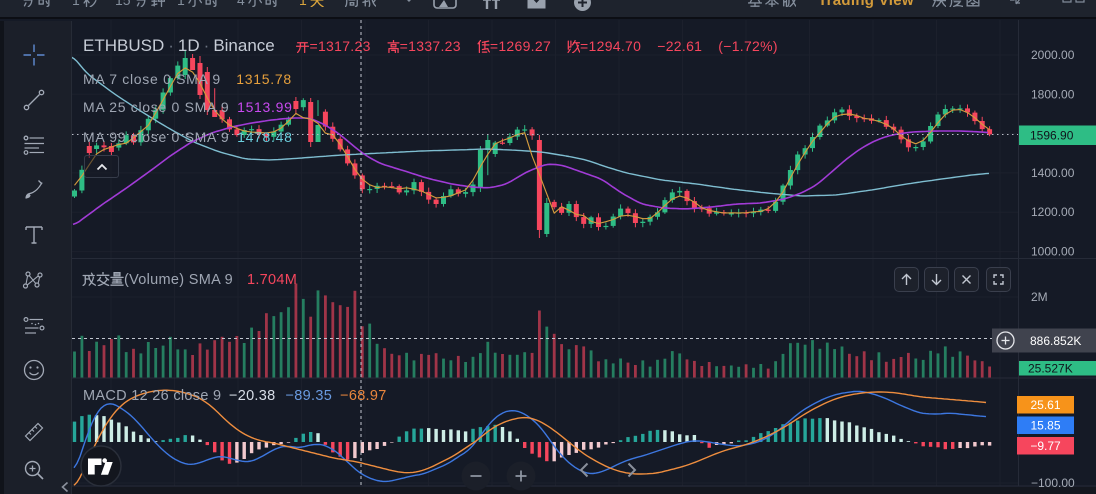 This screenshot has height=494, width=1096. Describe the element at coordinates (1045, 446) in the screenshot. I see `svg-text: −9.77` at that location.